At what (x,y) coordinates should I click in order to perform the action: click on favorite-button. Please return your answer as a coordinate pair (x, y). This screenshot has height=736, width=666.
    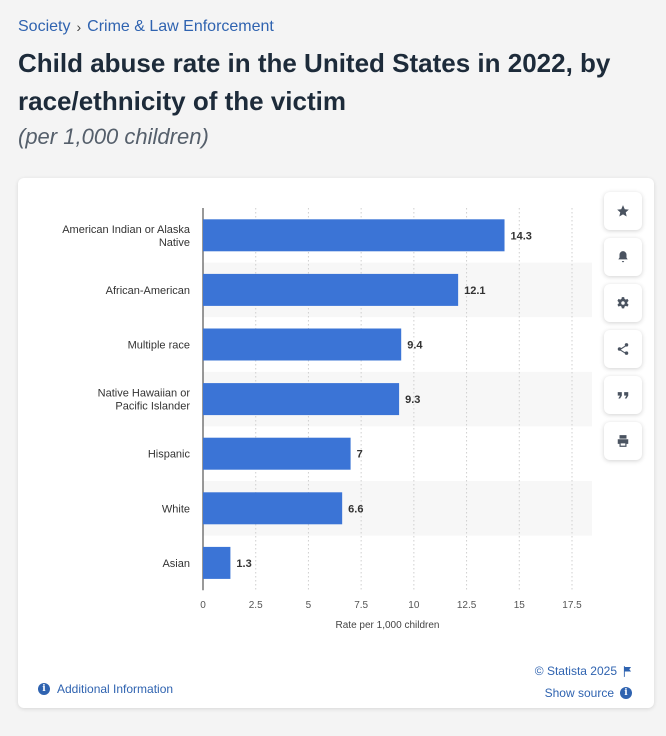
    Looking at the image, I should click on (623, 211).